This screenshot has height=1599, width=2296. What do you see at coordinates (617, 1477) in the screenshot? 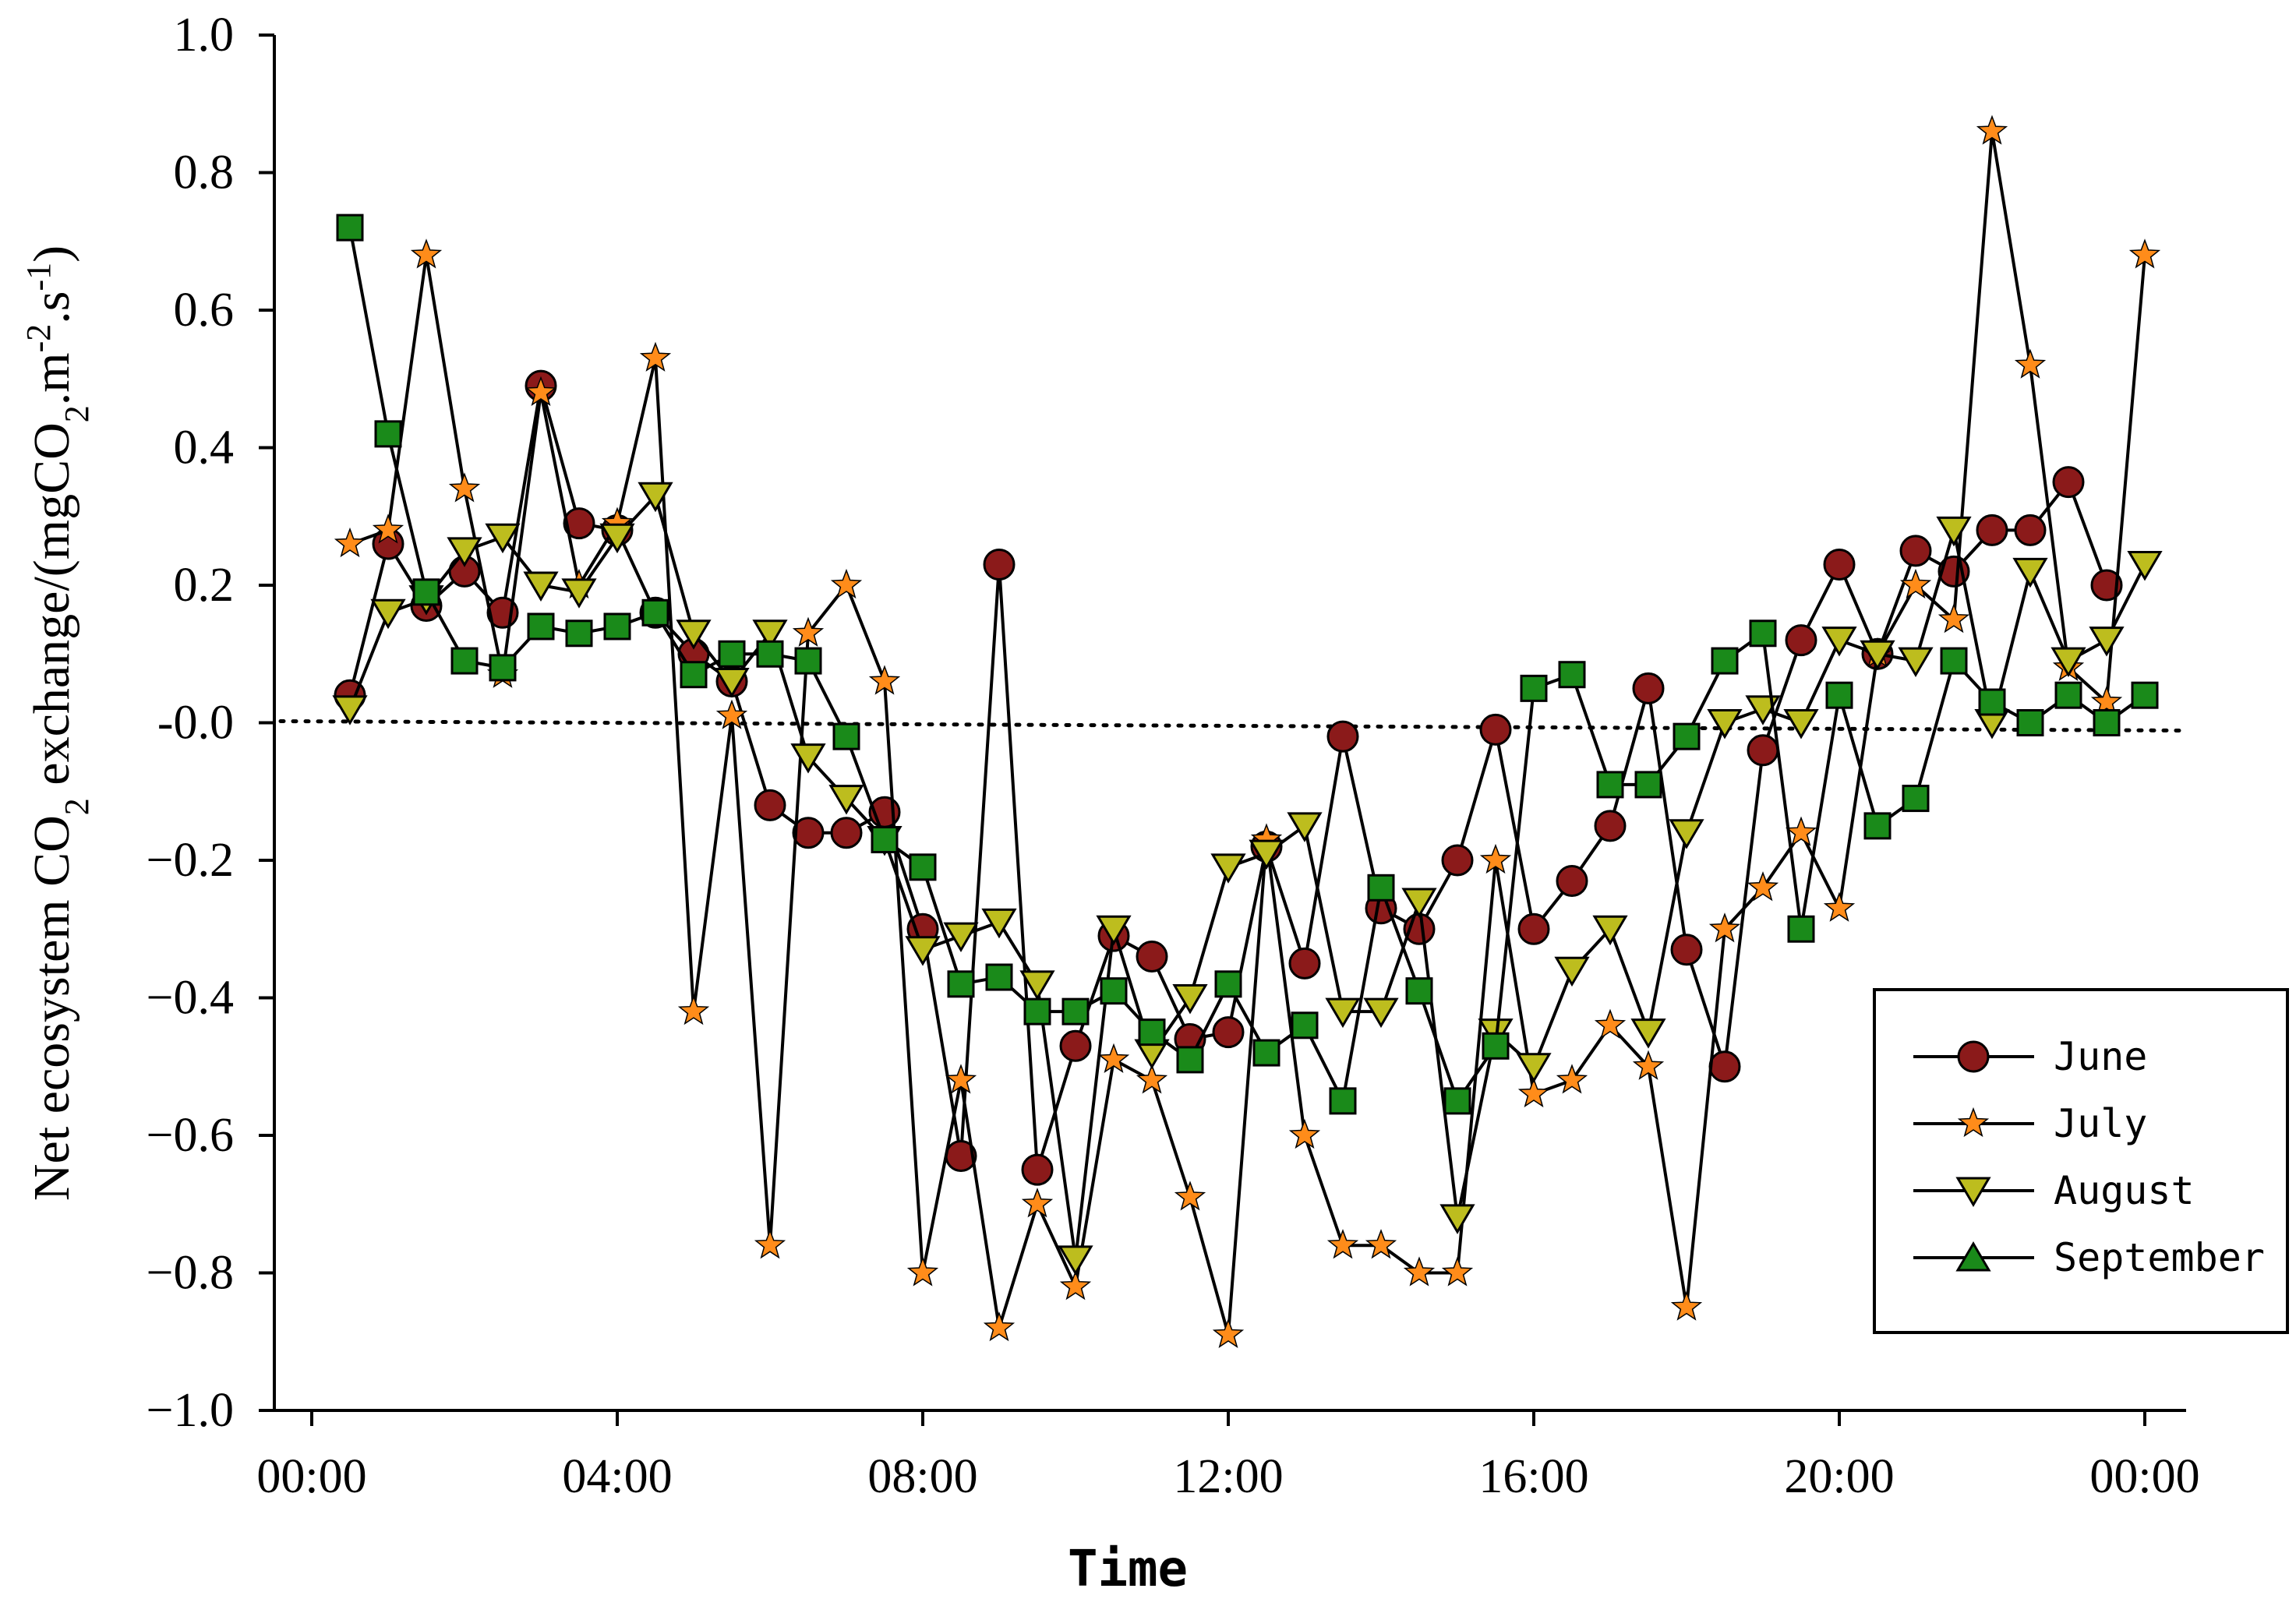
I see `x-tick-label: 04:00` at bounding box center [617, 1477].